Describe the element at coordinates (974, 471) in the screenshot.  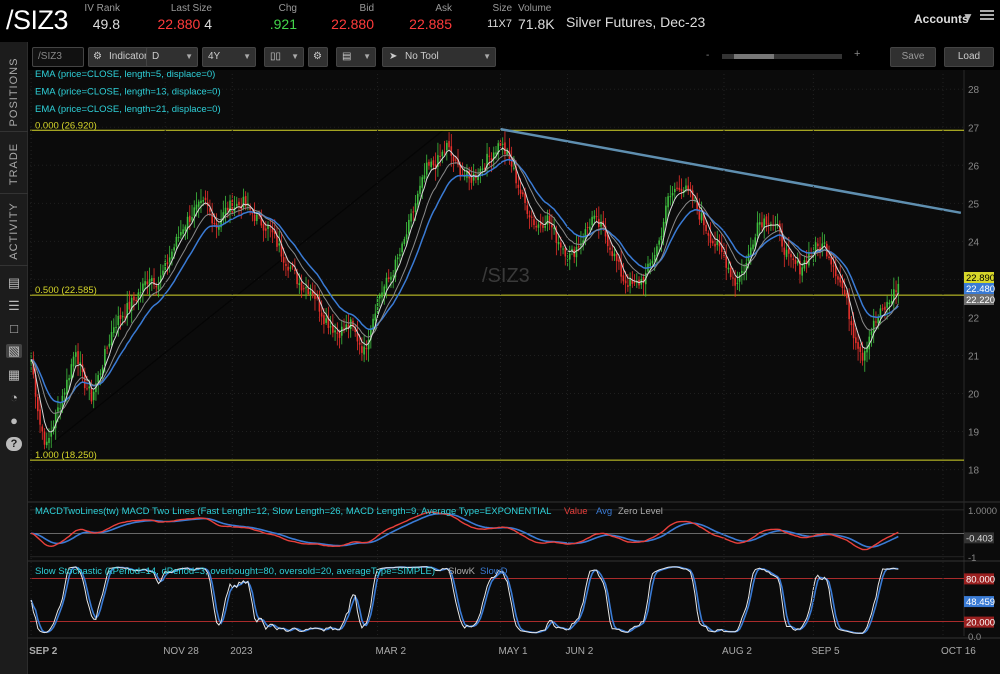
I see `price-tick-label: 18` at that location.